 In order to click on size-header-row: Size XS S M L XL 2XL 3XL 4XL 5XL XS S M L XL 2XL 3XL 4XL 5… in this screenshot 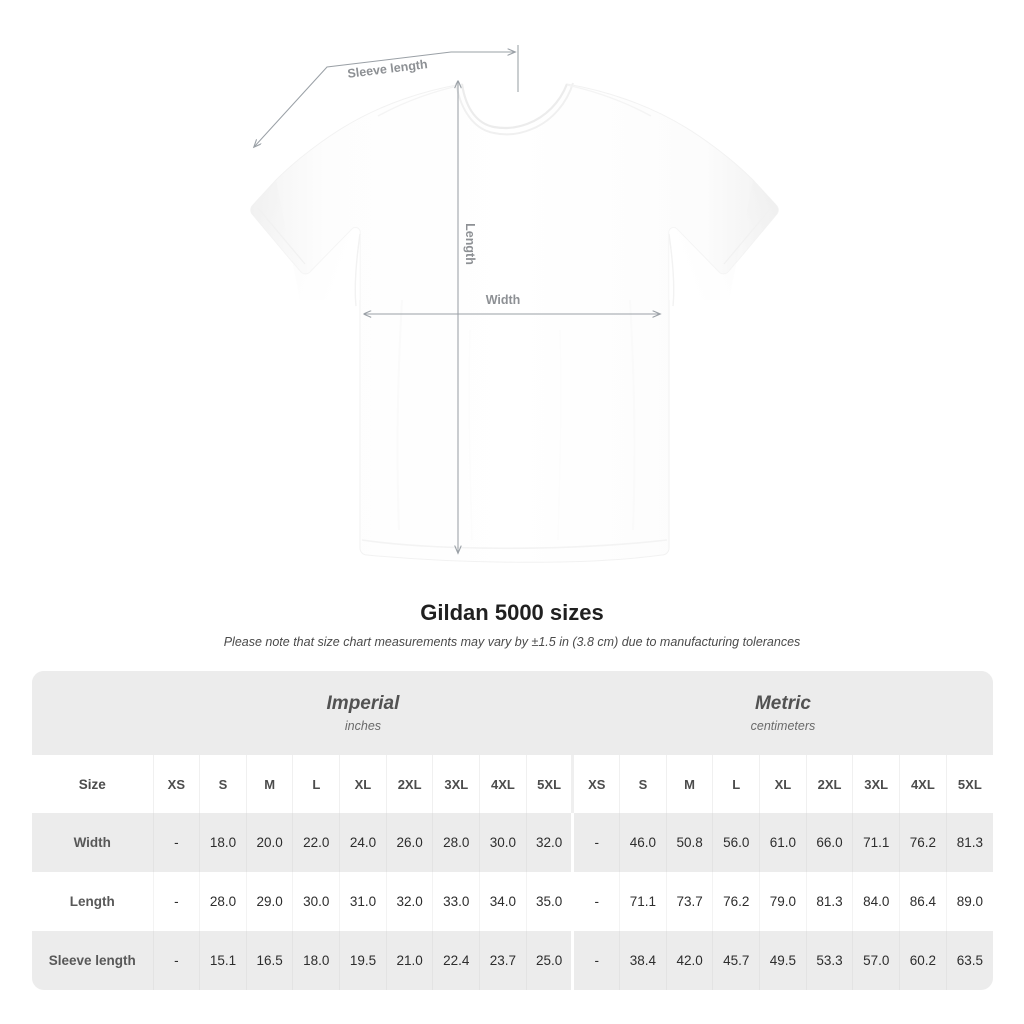, I will do `click(512, 784)`.